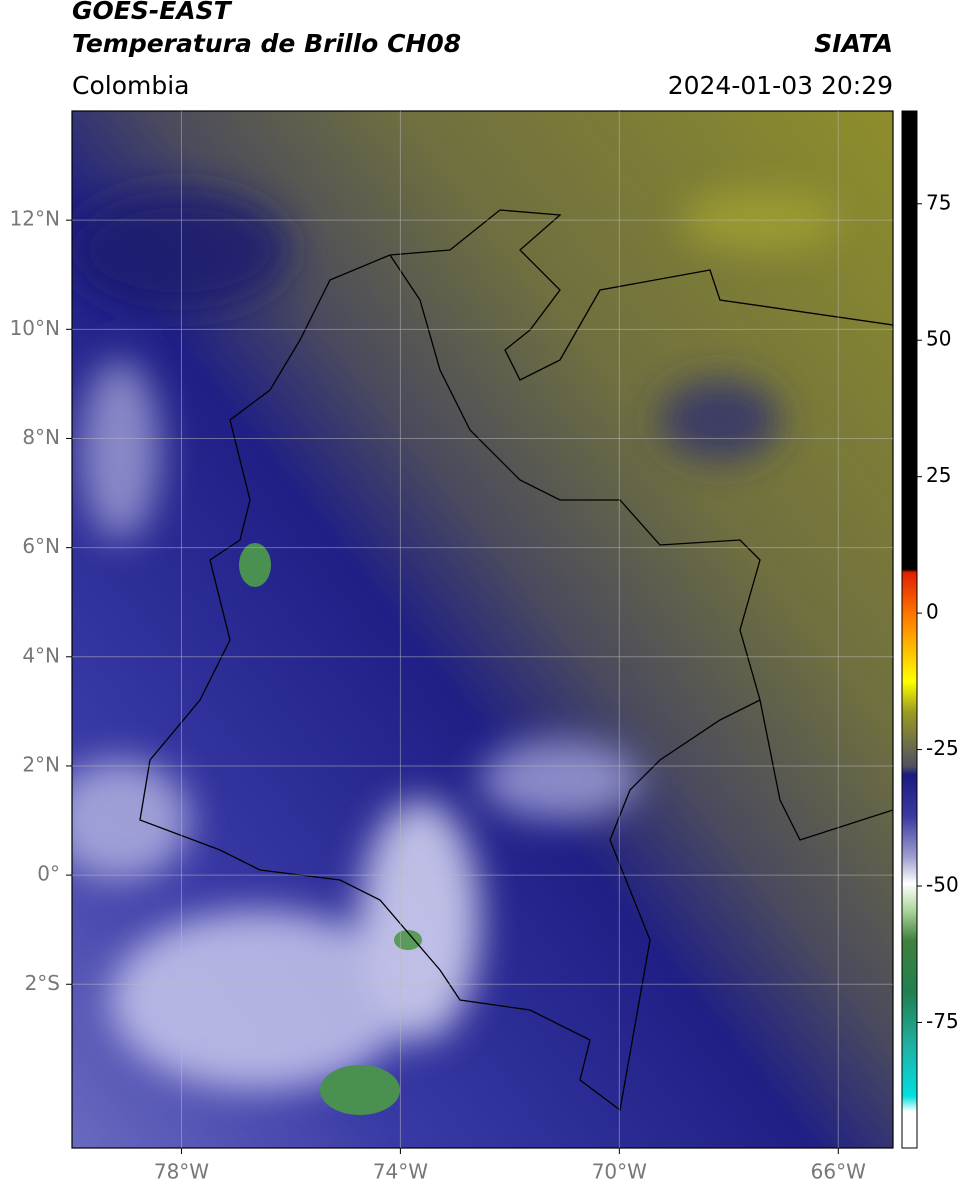 This screenshot has height=1194, width=966. What do you see at coordinates (130, 85) in the screenshot?
I see `region: Colombia` at bounding box center [130, 85].